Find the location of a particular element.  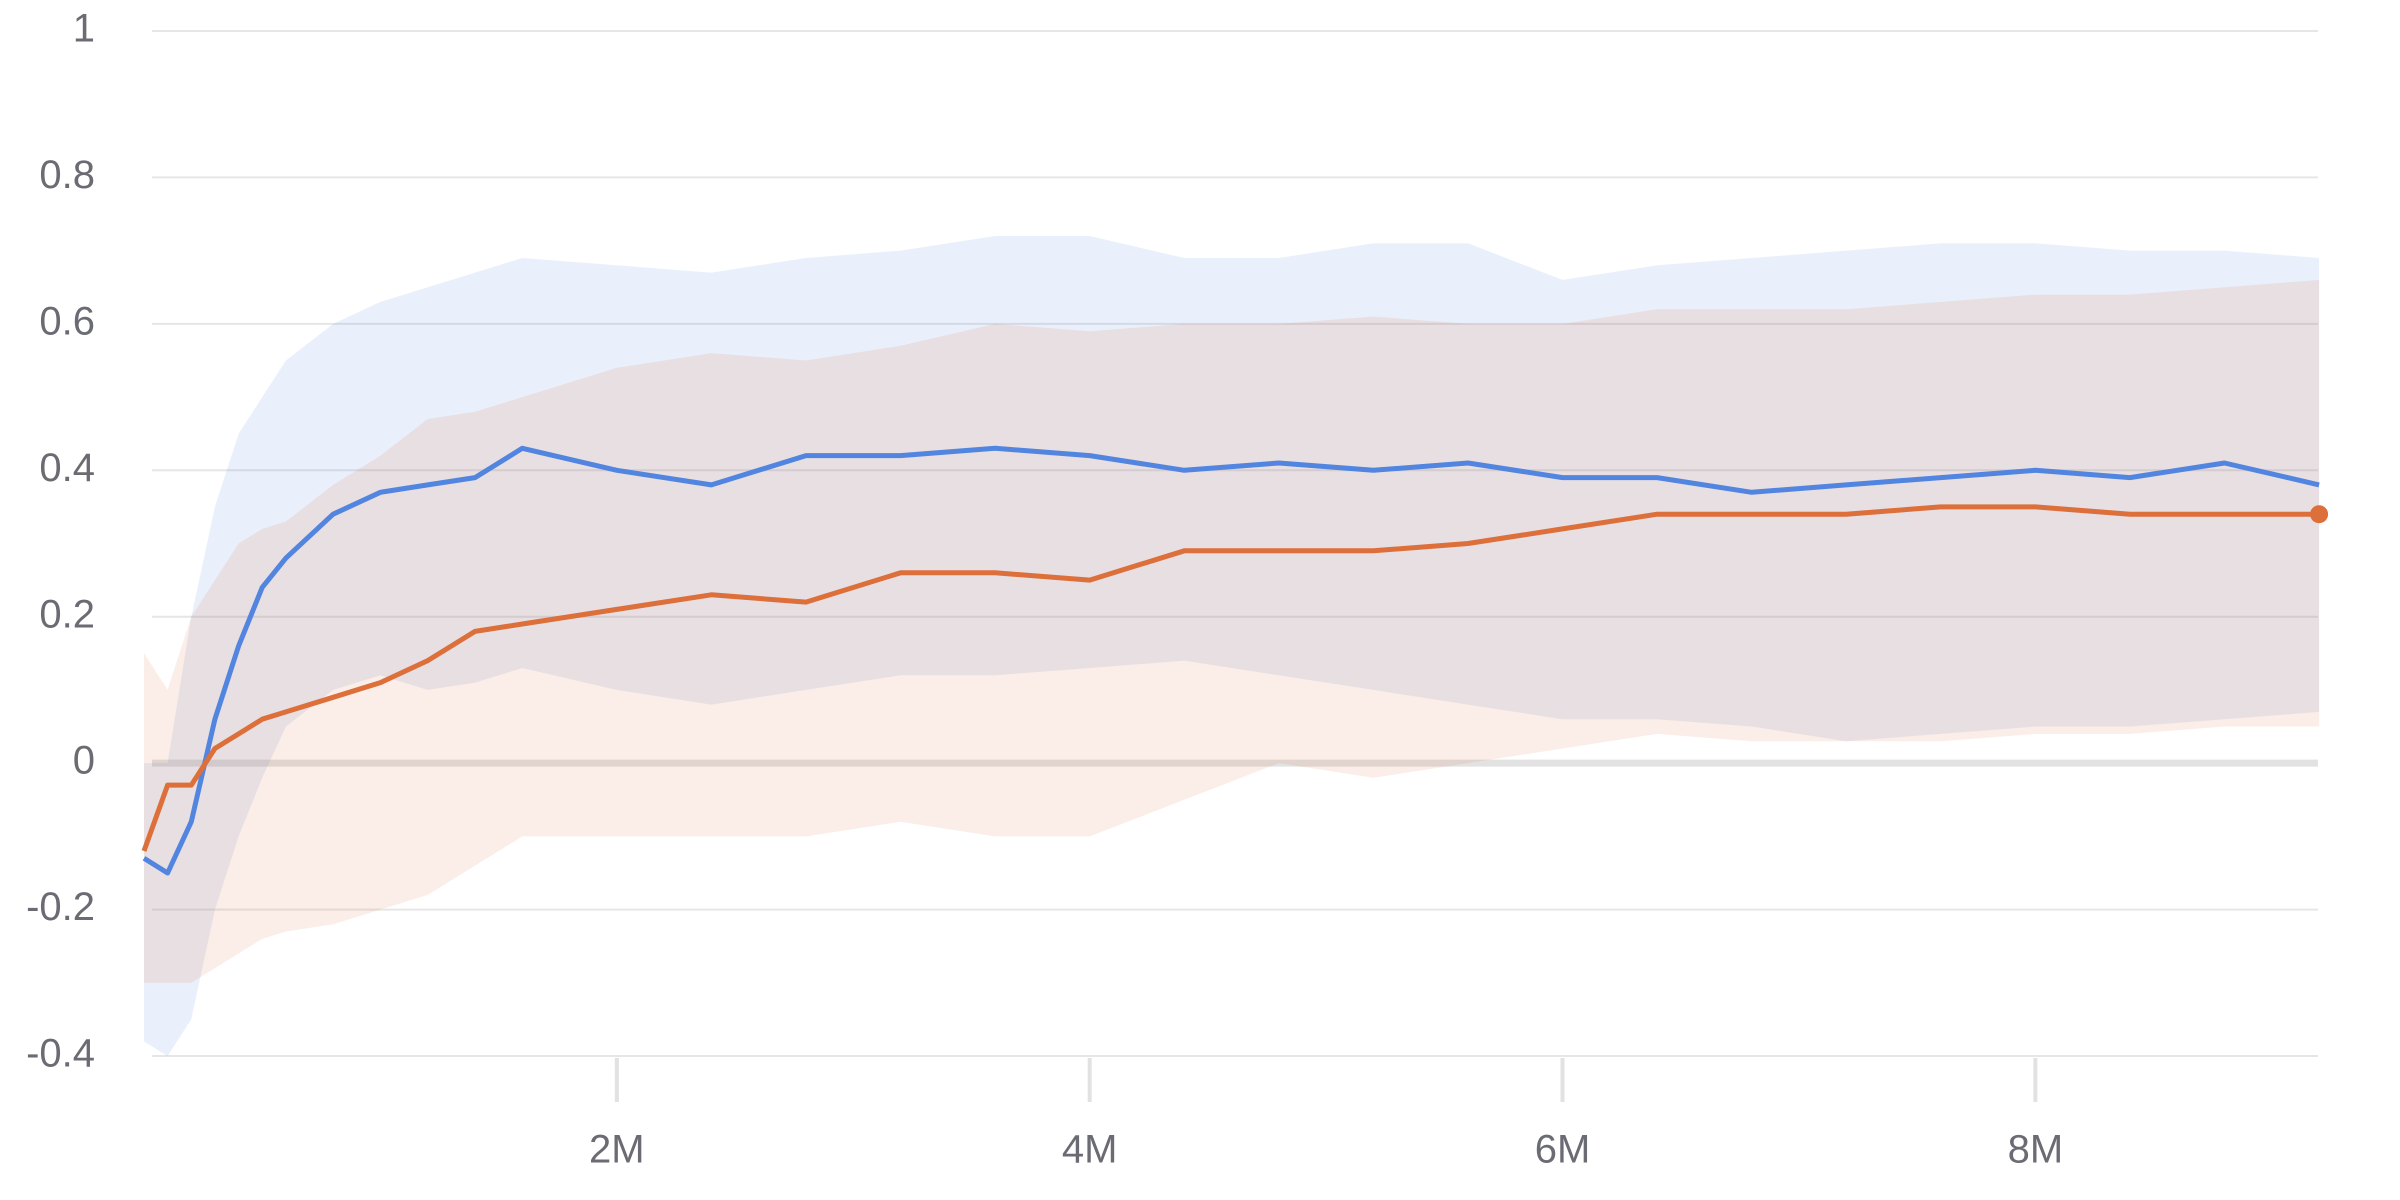

y-tick-label: -0.4 is located at coordinates (60, 1054).